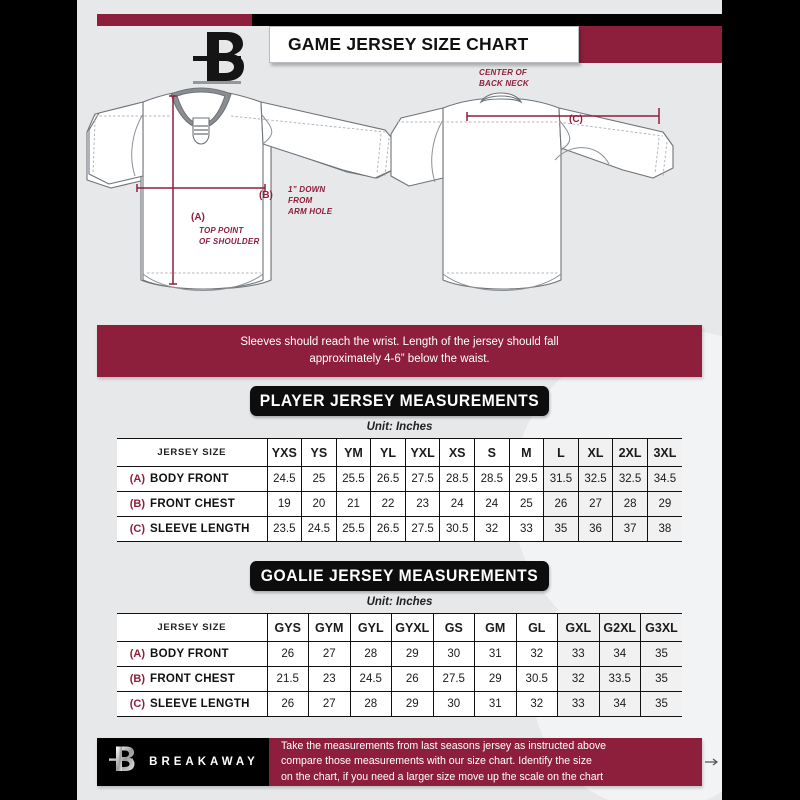  Describe the element at coordinates (457, 452) in the screenshot. I see `size-header-xs: XS` at that location.